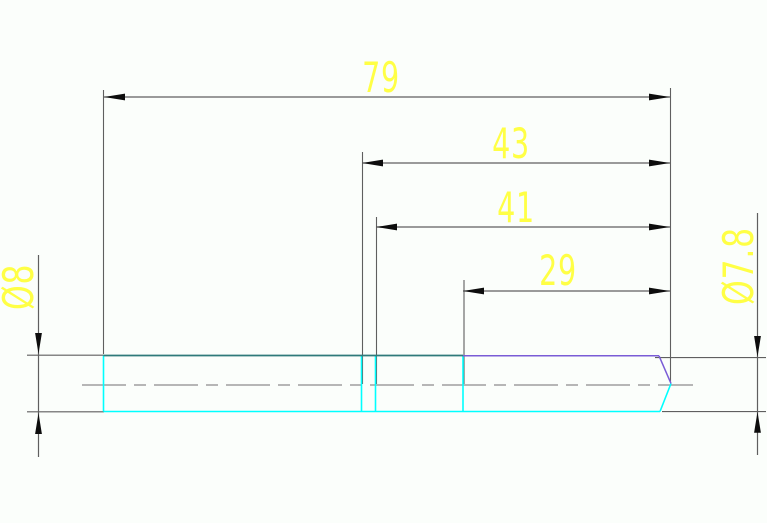 The image size is (767, 523). I want to click on arrow-79-left, so click(114, 97).